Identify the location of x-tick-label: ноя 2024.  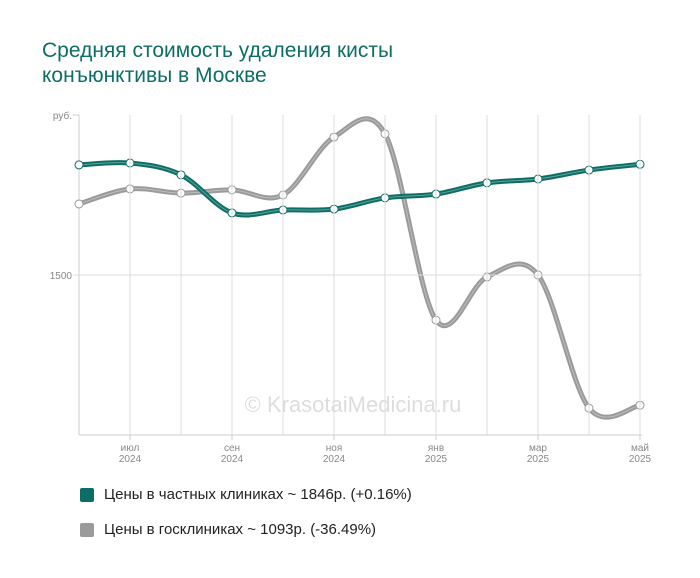
(334, 454).